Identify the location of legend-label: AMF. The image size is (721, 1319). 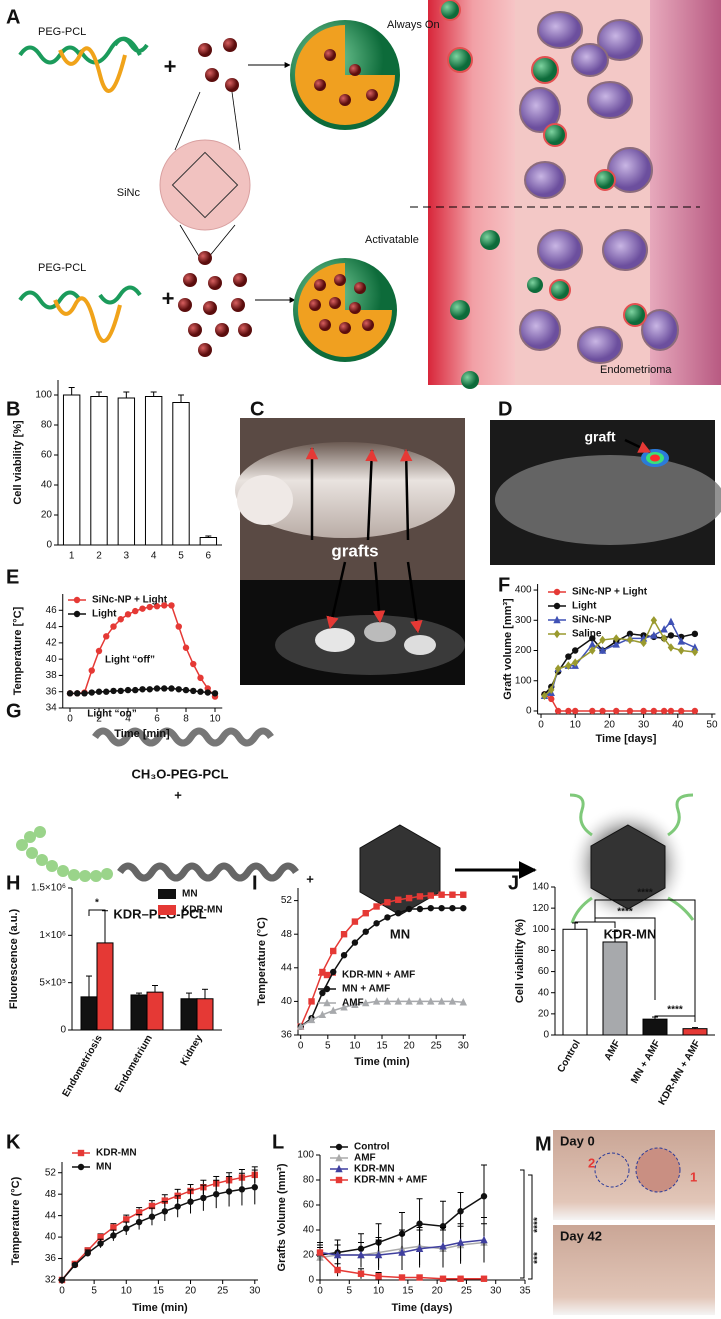
(365, 1158).